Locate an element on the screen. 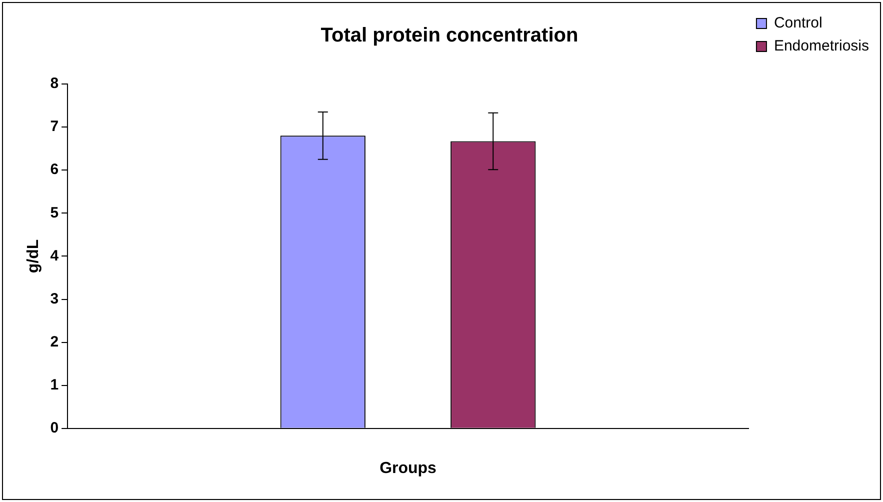  y-tick-label: 5 is located at coordinates (54, 213).